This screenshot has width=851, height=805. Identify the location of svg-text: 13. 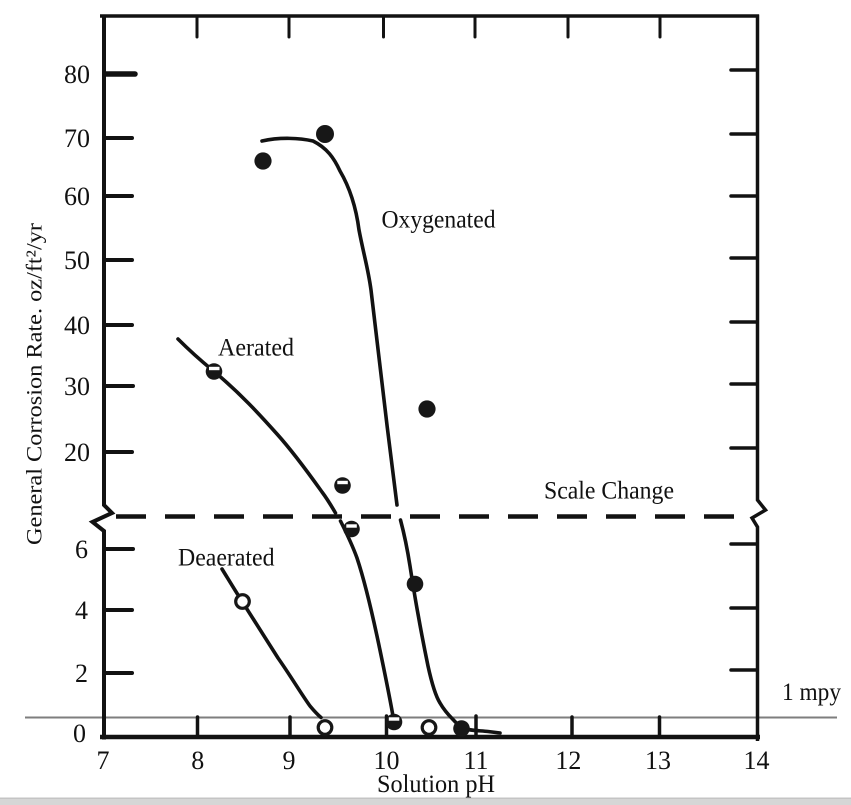
(658, 760).